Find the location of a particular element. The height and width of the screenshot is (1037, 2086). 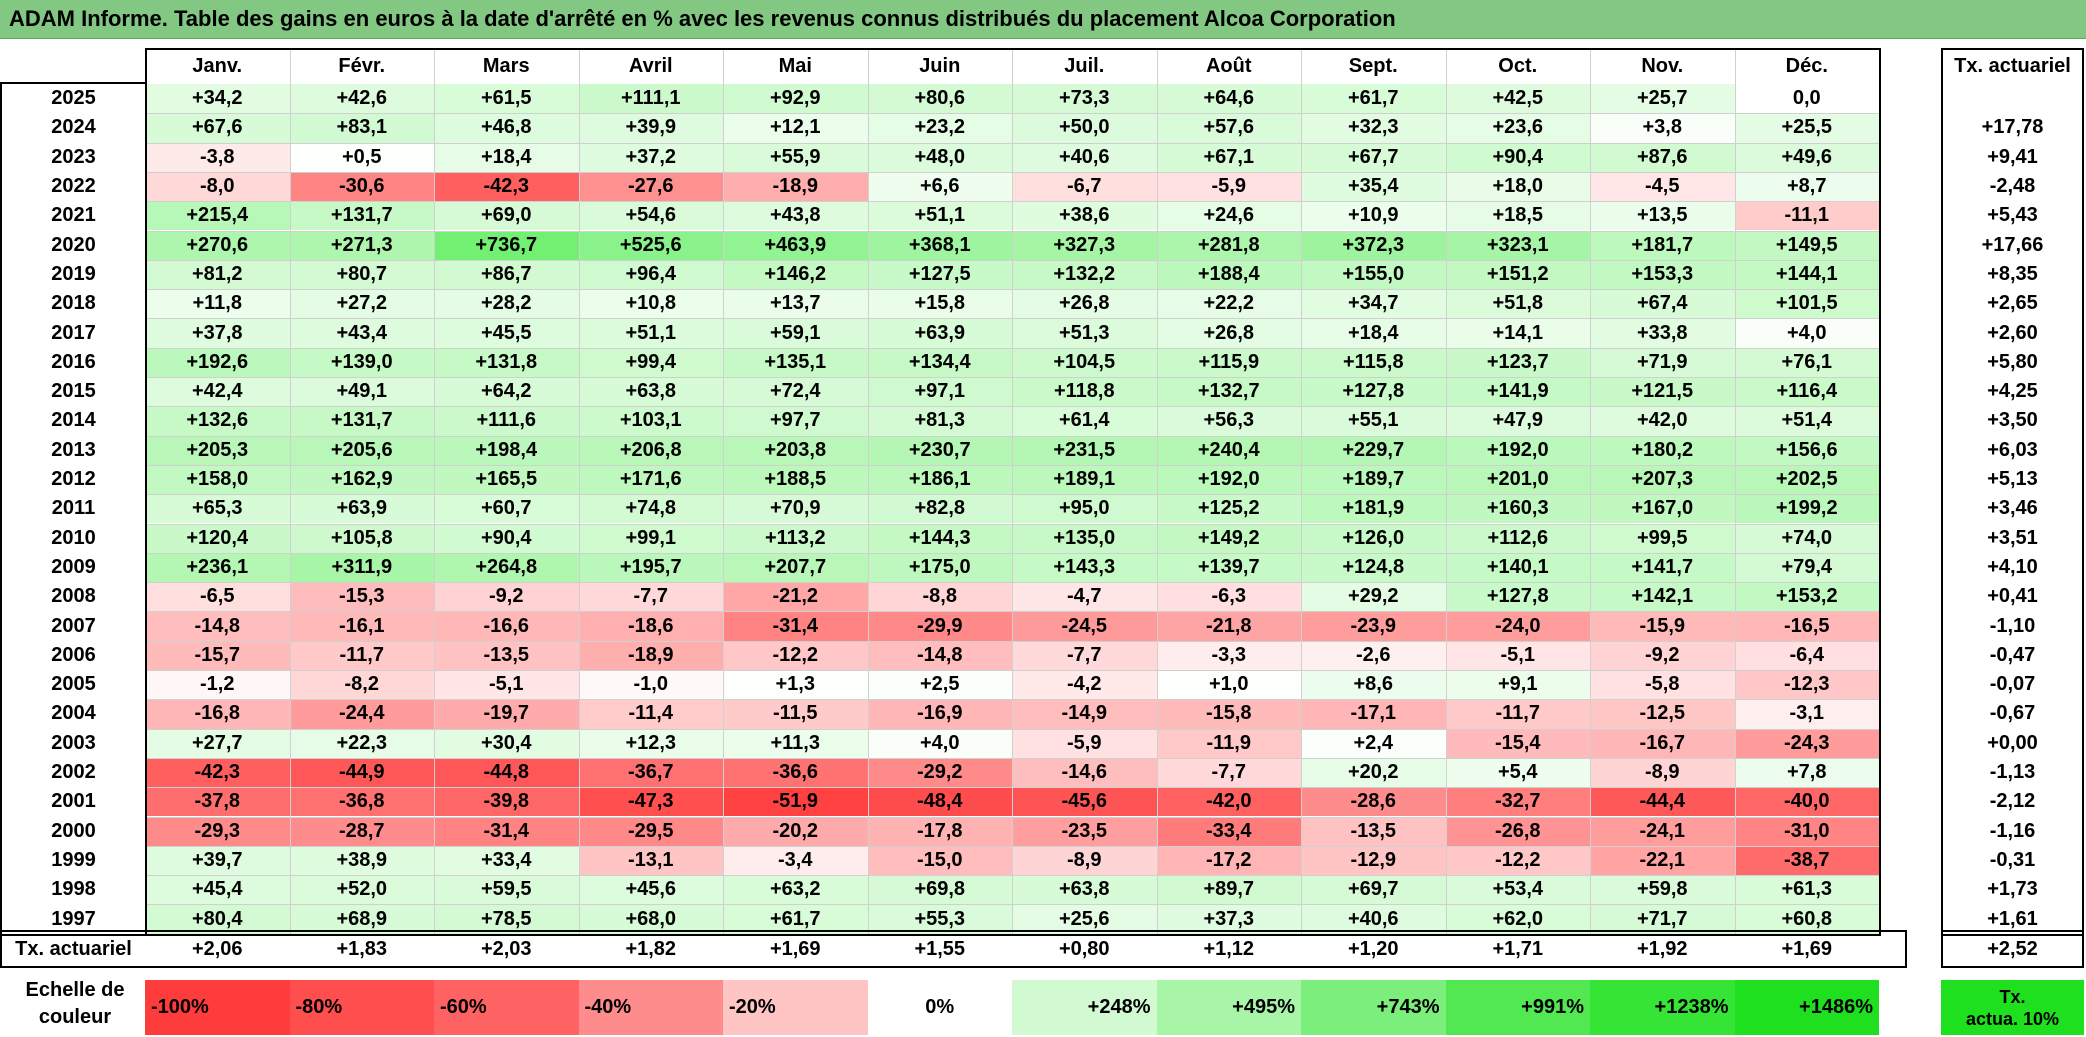

table-cell: +127,5 is located at coordinates (939, 274).